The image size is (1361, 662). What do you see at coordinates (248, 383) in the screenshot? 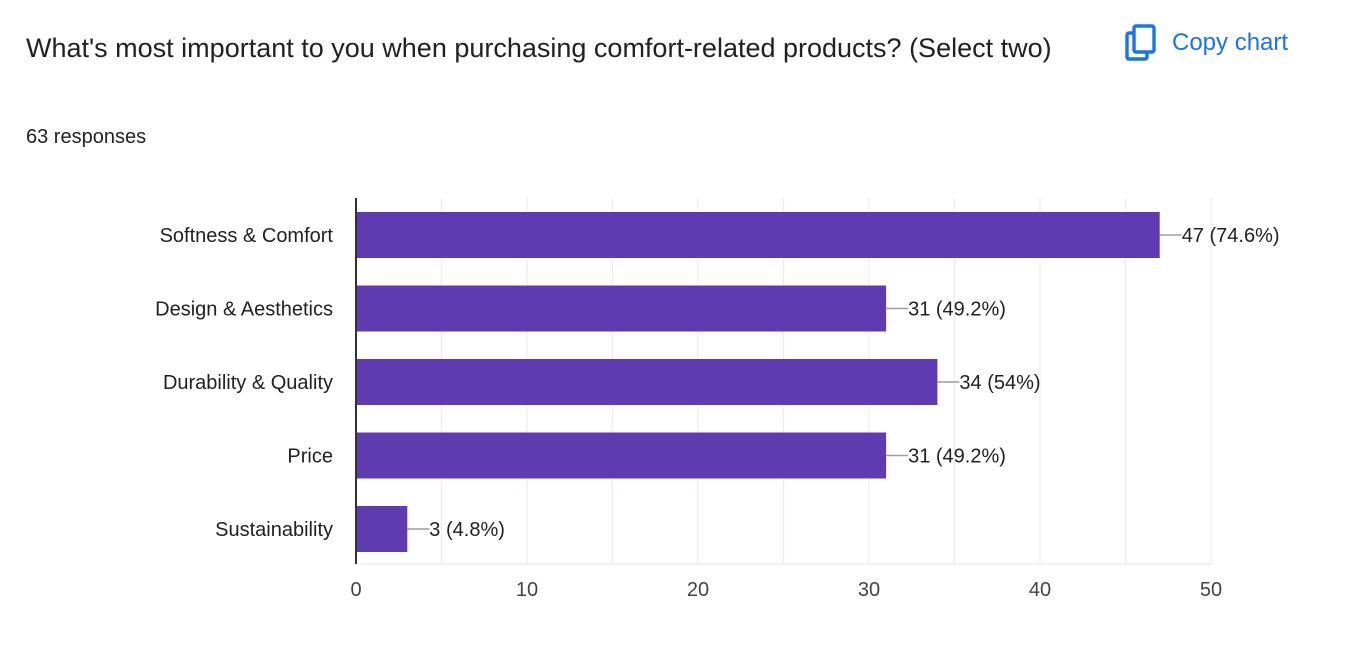
I see `category-label: Durability & Quality` at bounding box center [248, 383].